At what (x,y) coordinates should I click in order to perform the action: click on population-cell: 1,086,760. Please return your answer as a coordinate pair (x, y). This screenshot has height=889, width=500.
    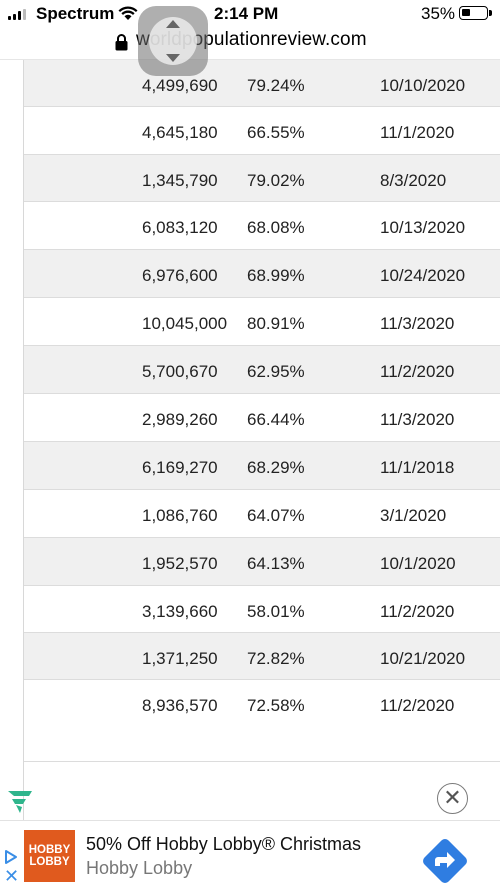
    Looking at the image, I should click on (180, 515).